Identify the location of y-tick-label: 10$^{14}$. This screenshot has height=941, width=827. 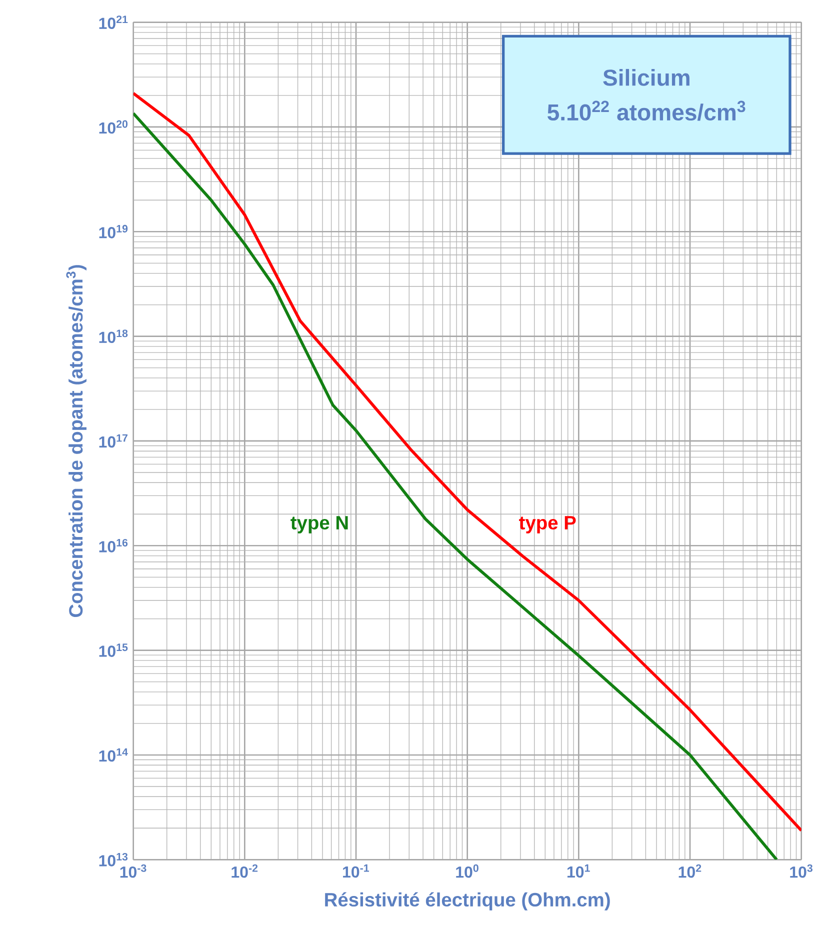
(113, 755).